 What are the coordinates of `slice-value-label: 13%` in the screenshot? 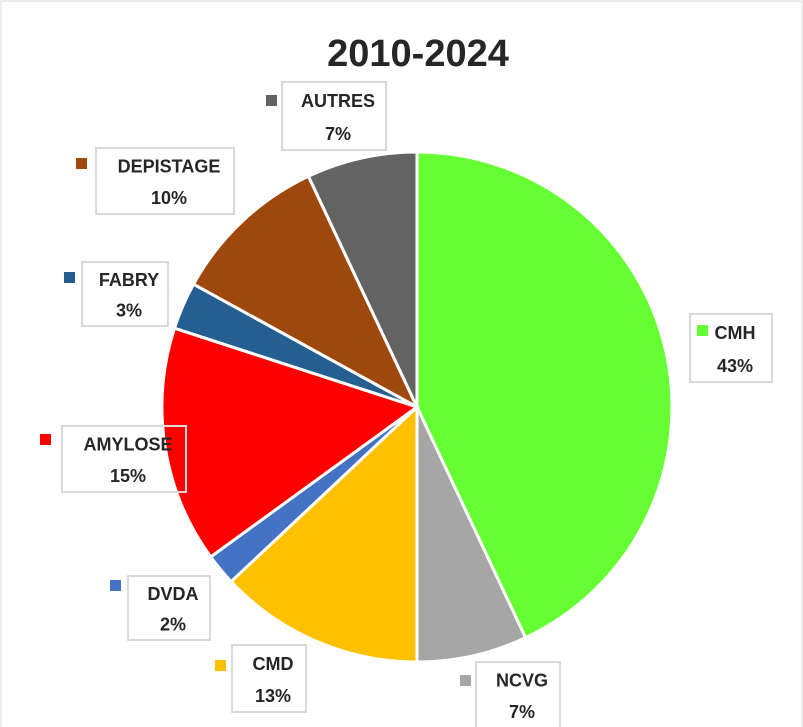 It's located at (273, 696).